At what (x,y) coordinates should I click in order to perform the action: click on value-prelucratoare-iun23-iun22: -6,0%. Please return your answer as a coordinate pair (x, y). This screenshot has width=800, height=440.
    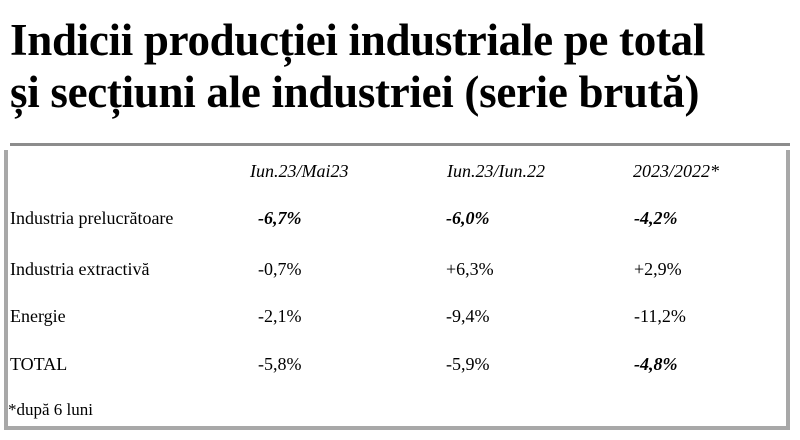
    Looking at the image, I should click on (468, 218).